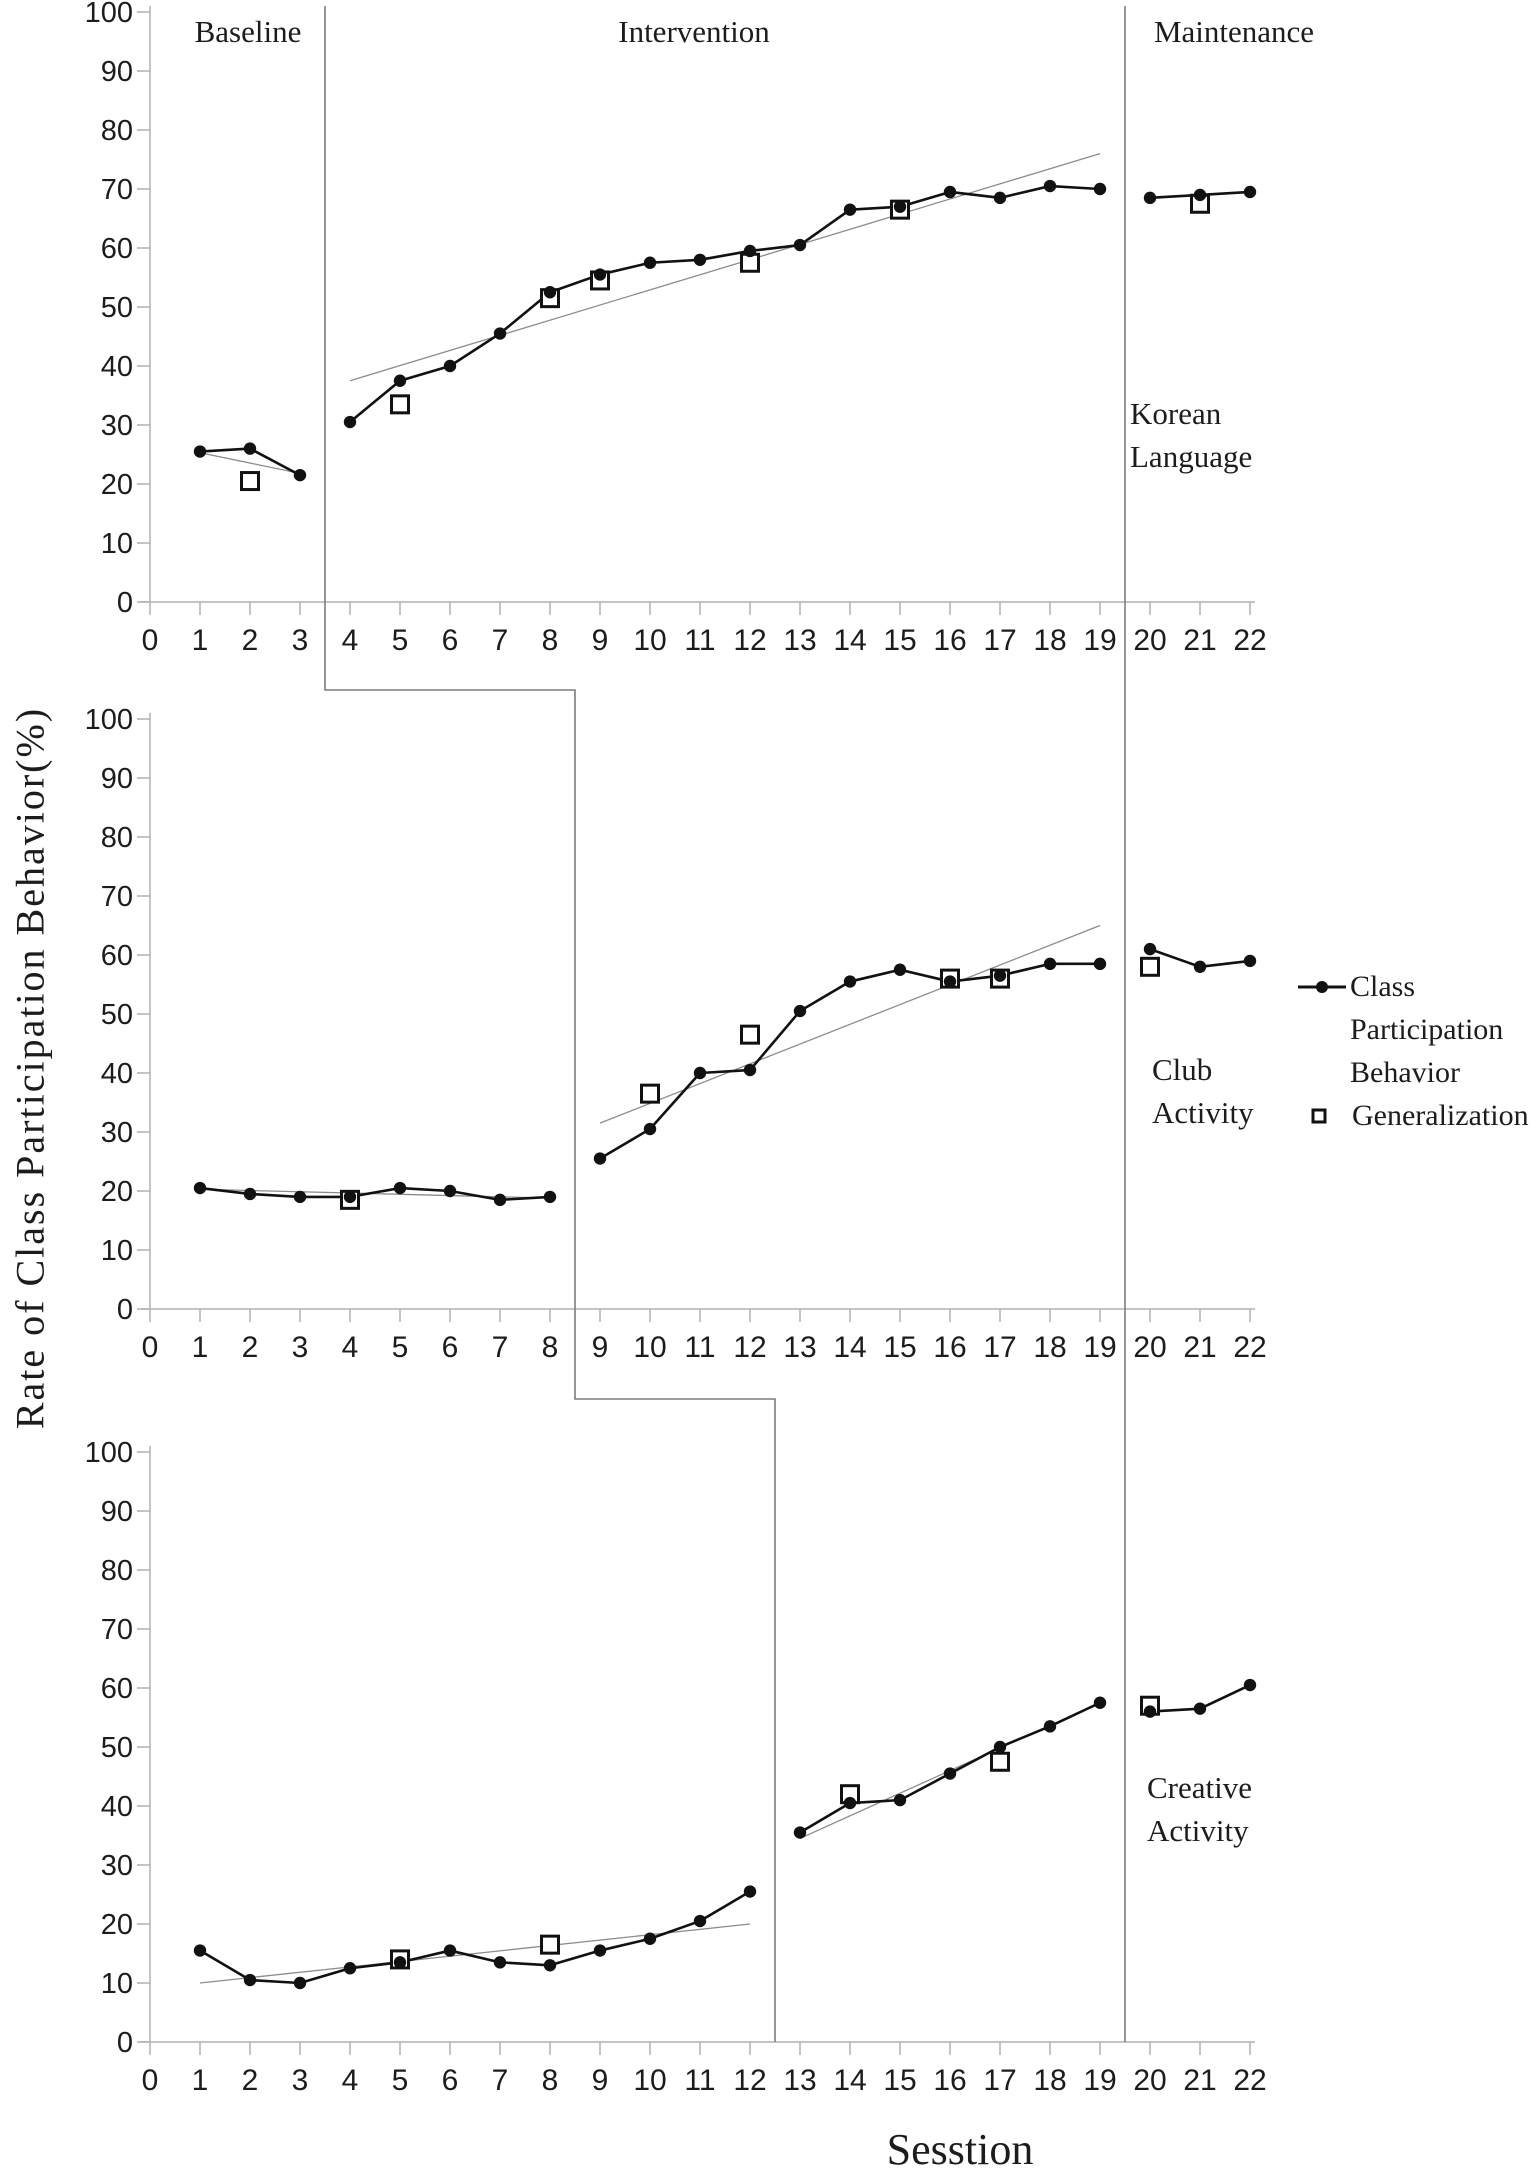 Image resolution: width=1536 pixels, height=2178 pixels. Describe the element at coordinates (250, 640) in the screenshot. I see `x-tick-label: 2` at that location.